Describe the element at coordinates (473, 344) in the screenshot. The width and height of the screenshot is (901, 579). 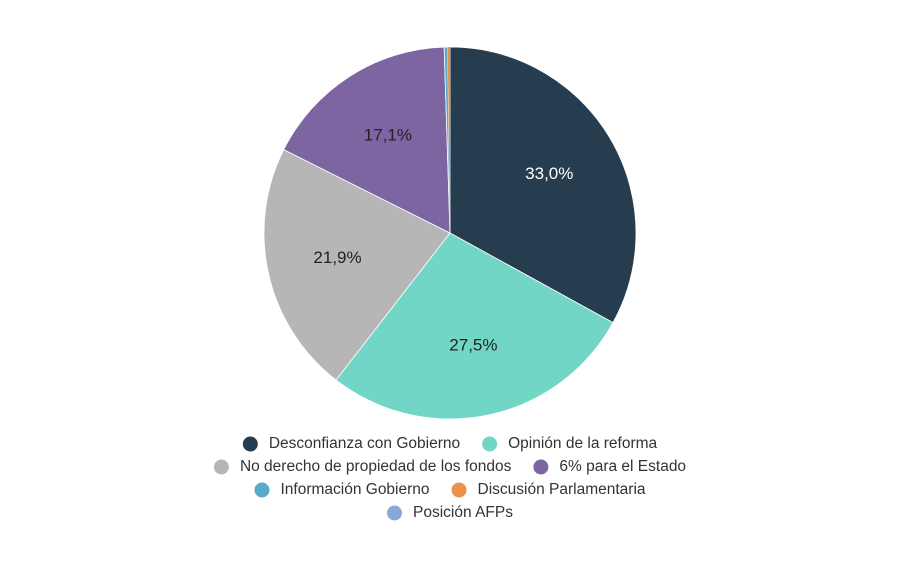
I see `slice-data-label: 27,5%` at that location.